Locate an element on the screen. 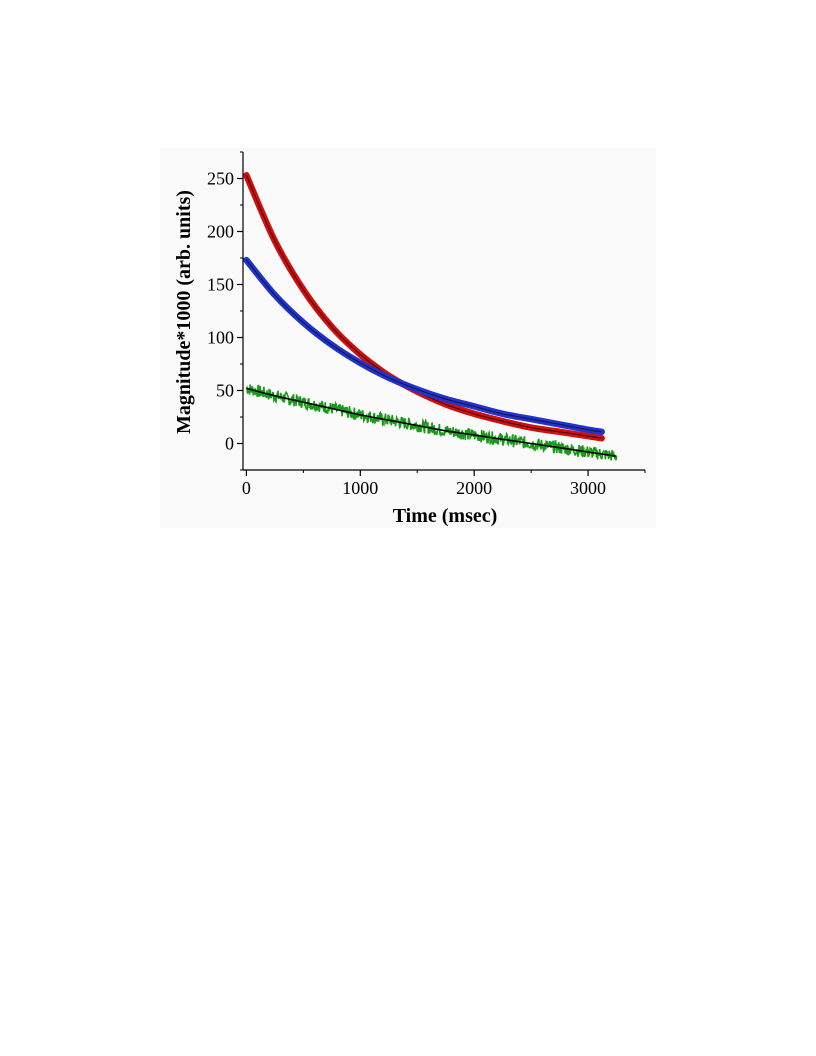 The width and height of the screenshot is (816, 1056). y-tick-label: 0 is located at coordinates (229, 444).